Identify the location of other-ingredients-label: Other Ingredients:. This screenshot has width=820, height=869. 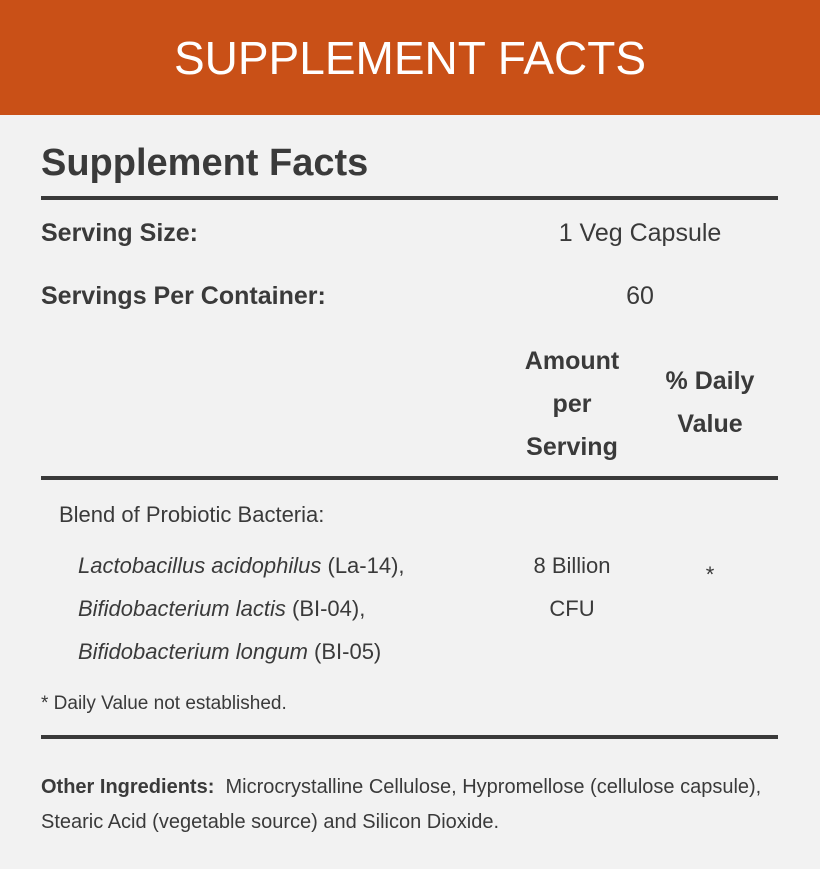
(128, 787).